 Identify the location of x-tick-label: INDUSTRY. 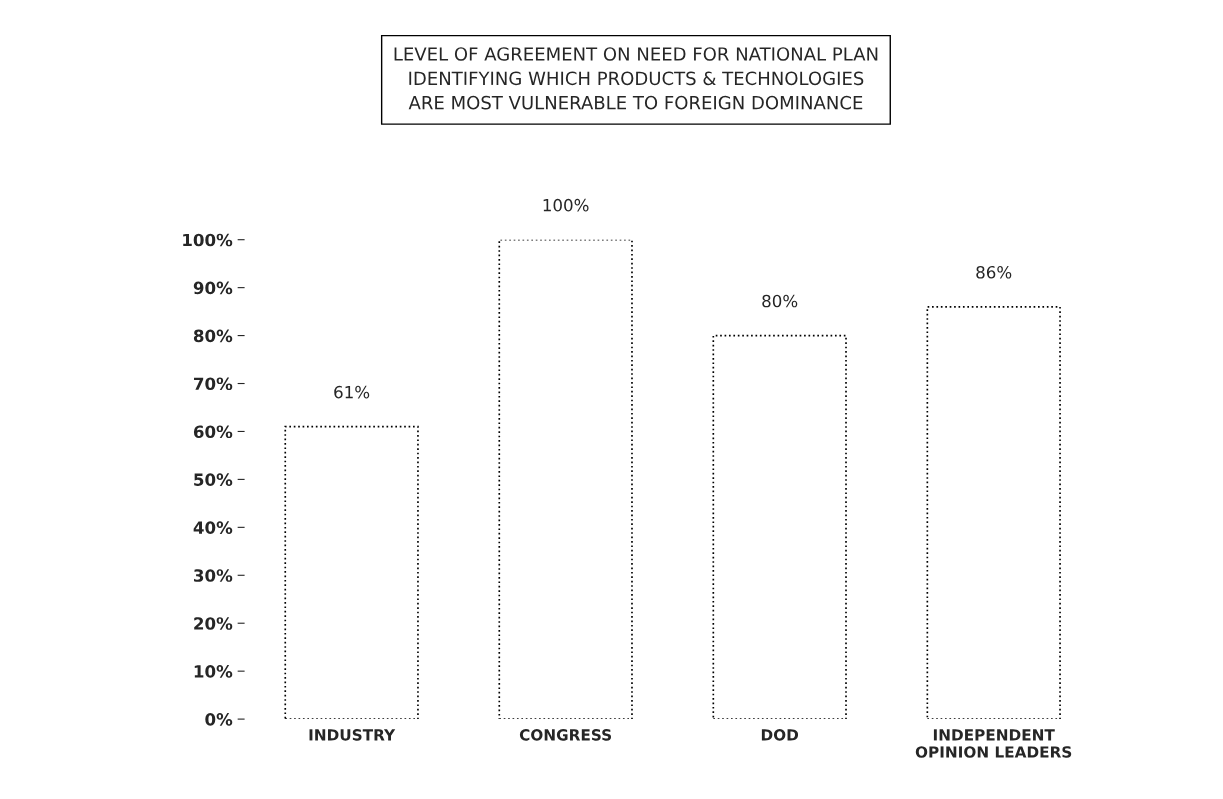
(352, 735).